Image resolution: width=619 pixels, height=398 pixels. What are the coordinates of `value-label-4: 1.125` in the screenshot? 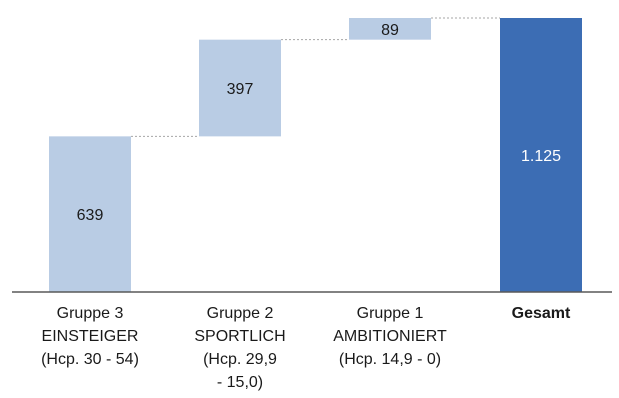 It's located at (541, 156).